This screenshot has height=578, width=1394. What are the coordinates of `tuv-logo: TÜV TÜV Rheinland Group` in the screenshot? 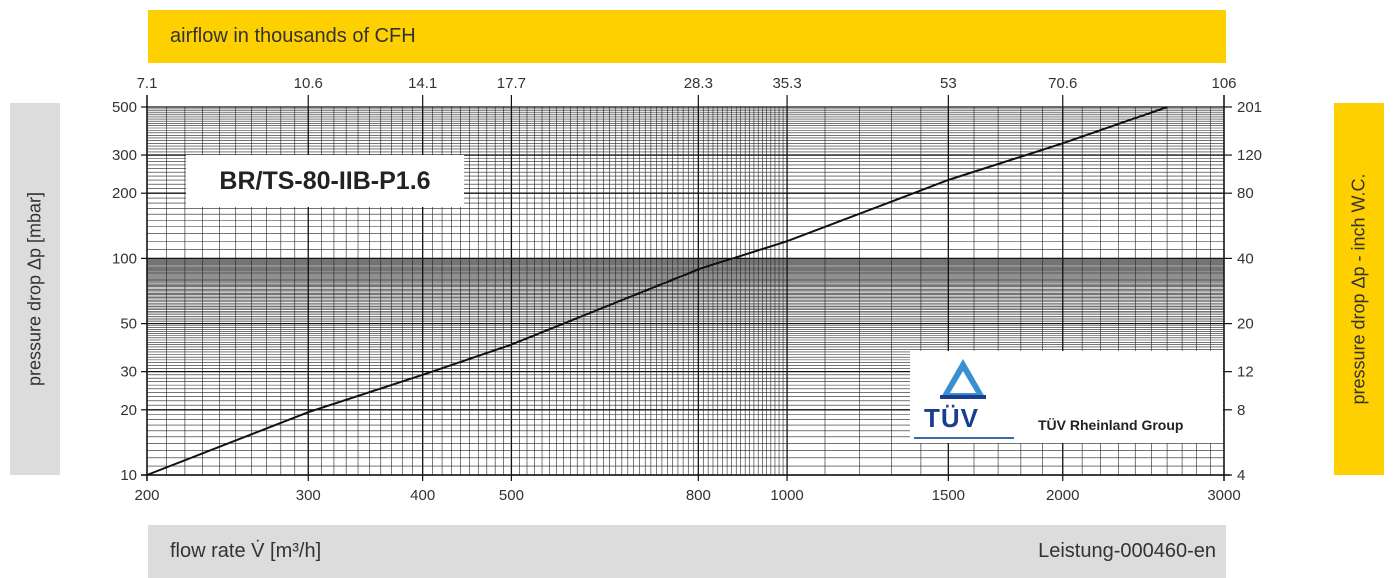 It's located at (1066, 397).